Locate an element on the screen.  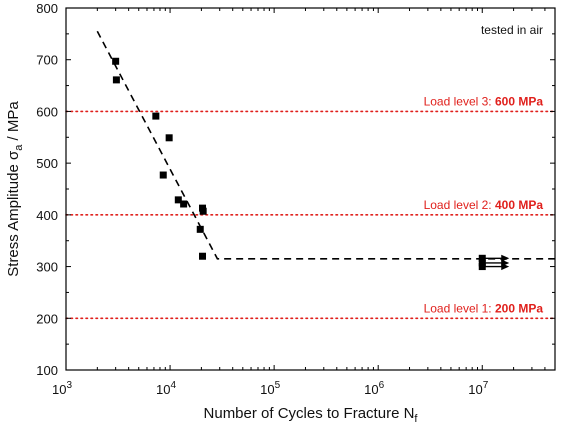
reference-line-label: Load level 3: 600 MPa is located at coordinates (484, 101).